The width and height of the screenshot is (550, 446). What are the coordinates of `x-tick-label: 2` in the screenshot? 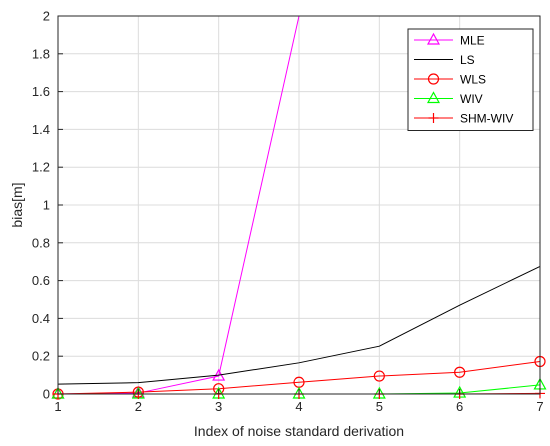 It's located at (138, 406).